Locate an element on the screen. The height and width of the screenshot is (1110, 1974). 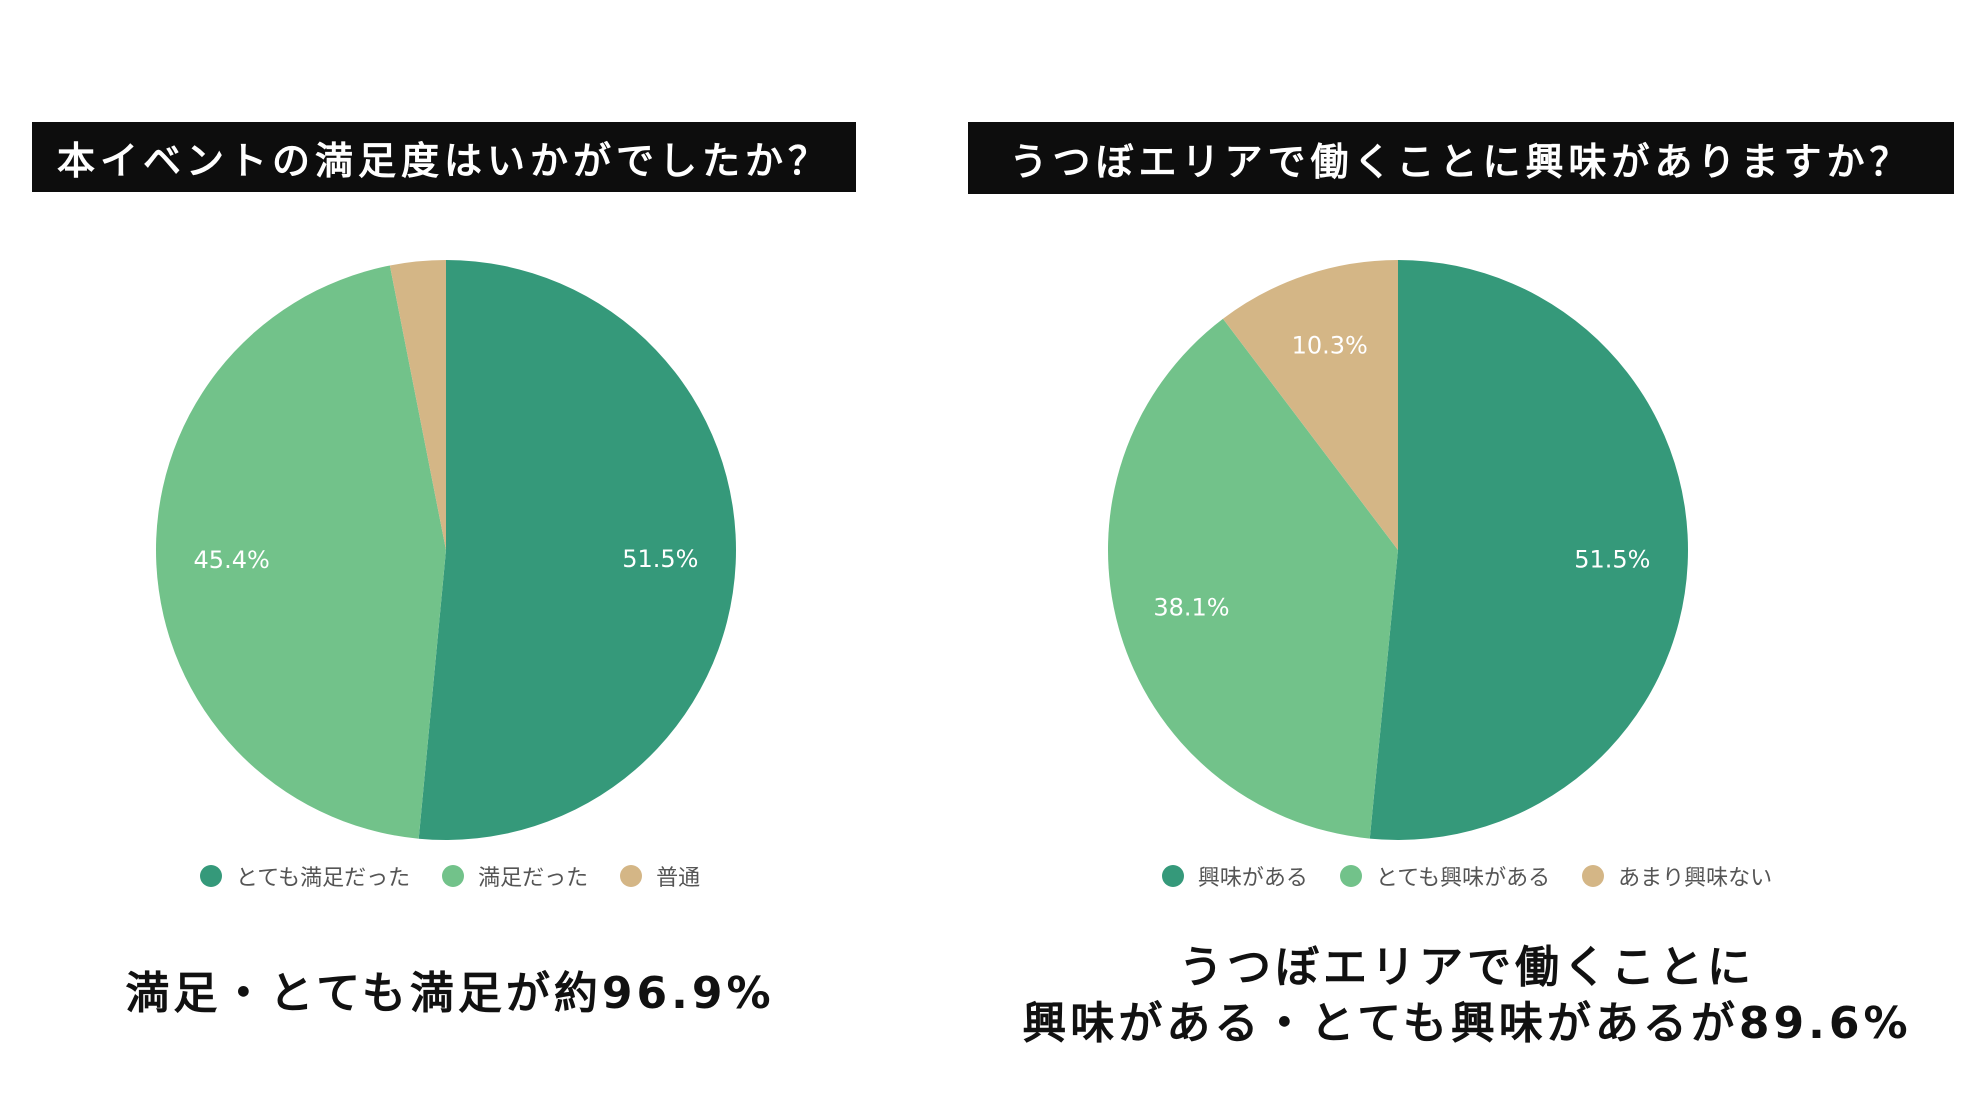
question-banner: うつぼエリアで働くことに興味がありますか？ is located at coordinates (1461, 158).